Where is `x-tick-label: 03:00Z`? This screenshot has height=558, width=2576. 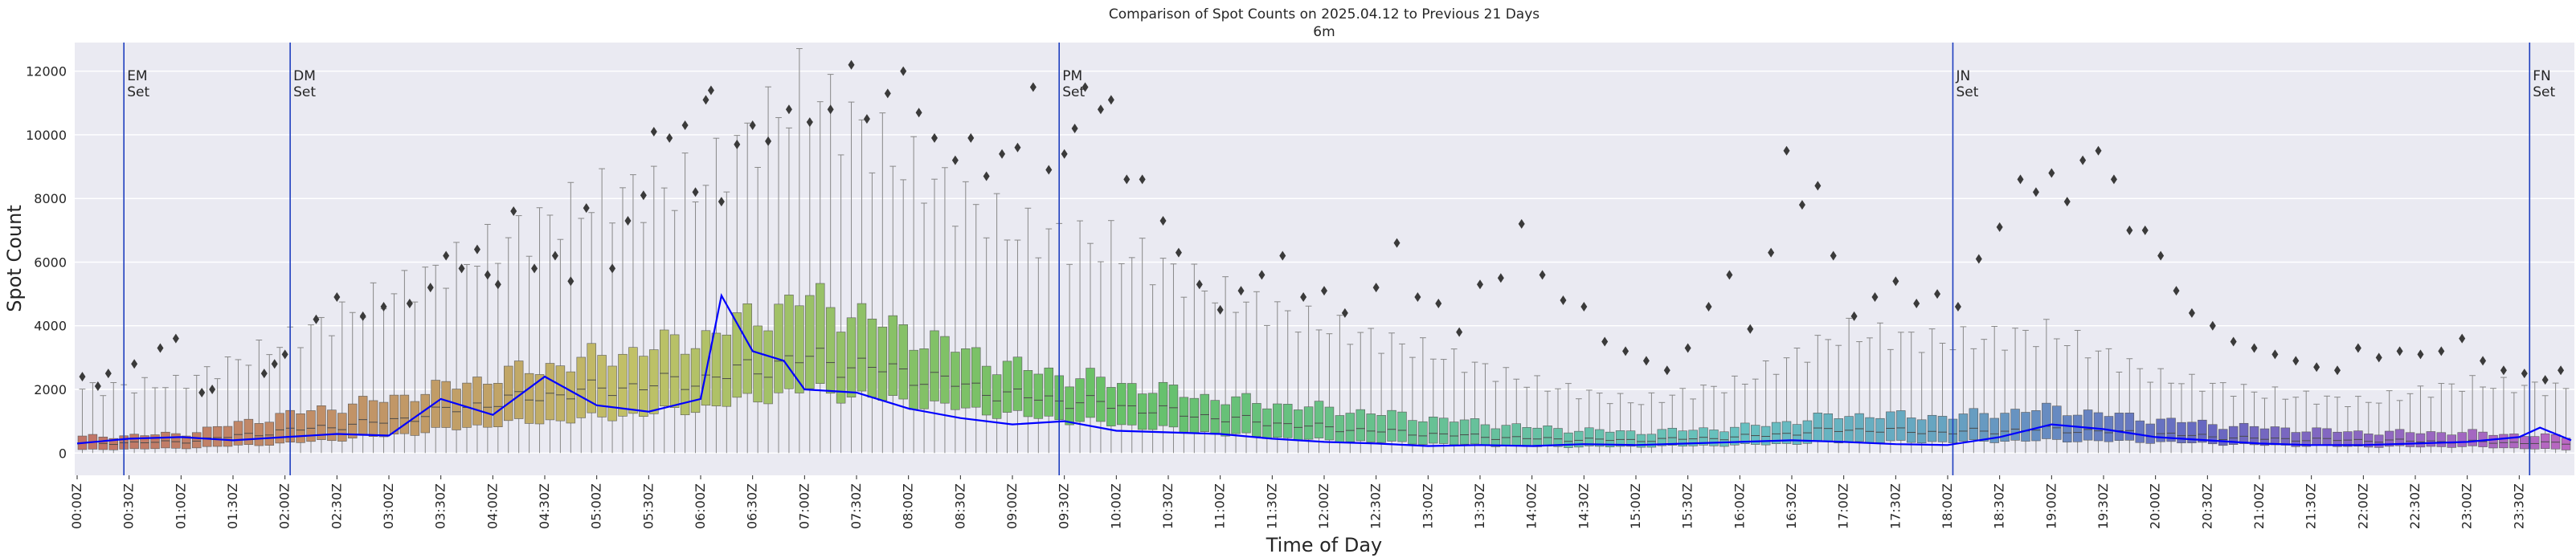
x-tick-label: 03:00Z is located at coordinates (388, 506).